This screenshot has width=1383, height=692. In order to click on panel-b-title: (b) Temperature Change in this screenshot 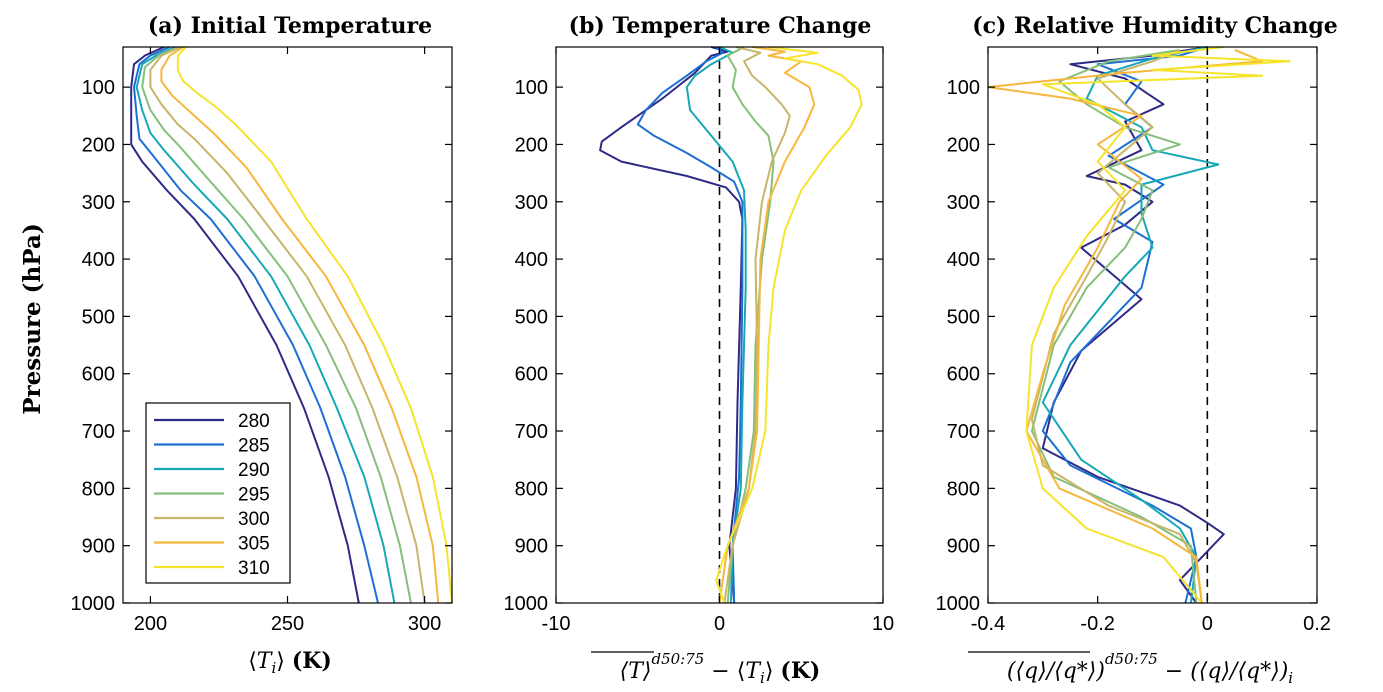, I will do `click(720, 26)`.